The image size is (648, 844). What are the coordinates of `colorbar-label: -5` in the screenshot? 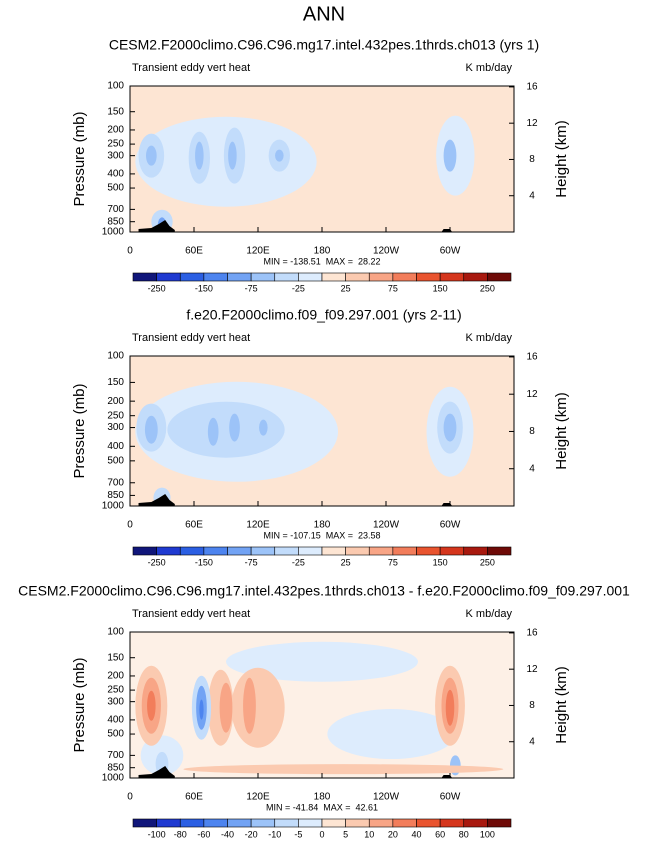 It's located at (298, 834).